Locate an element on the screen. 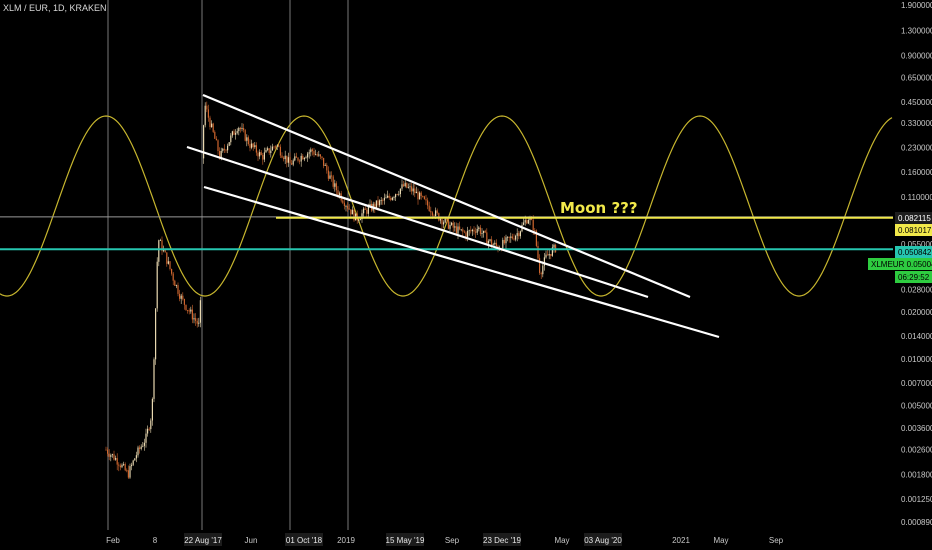 The height and width of the screenshot is (550, 932). price-badge is located at coordinates (900, 264).